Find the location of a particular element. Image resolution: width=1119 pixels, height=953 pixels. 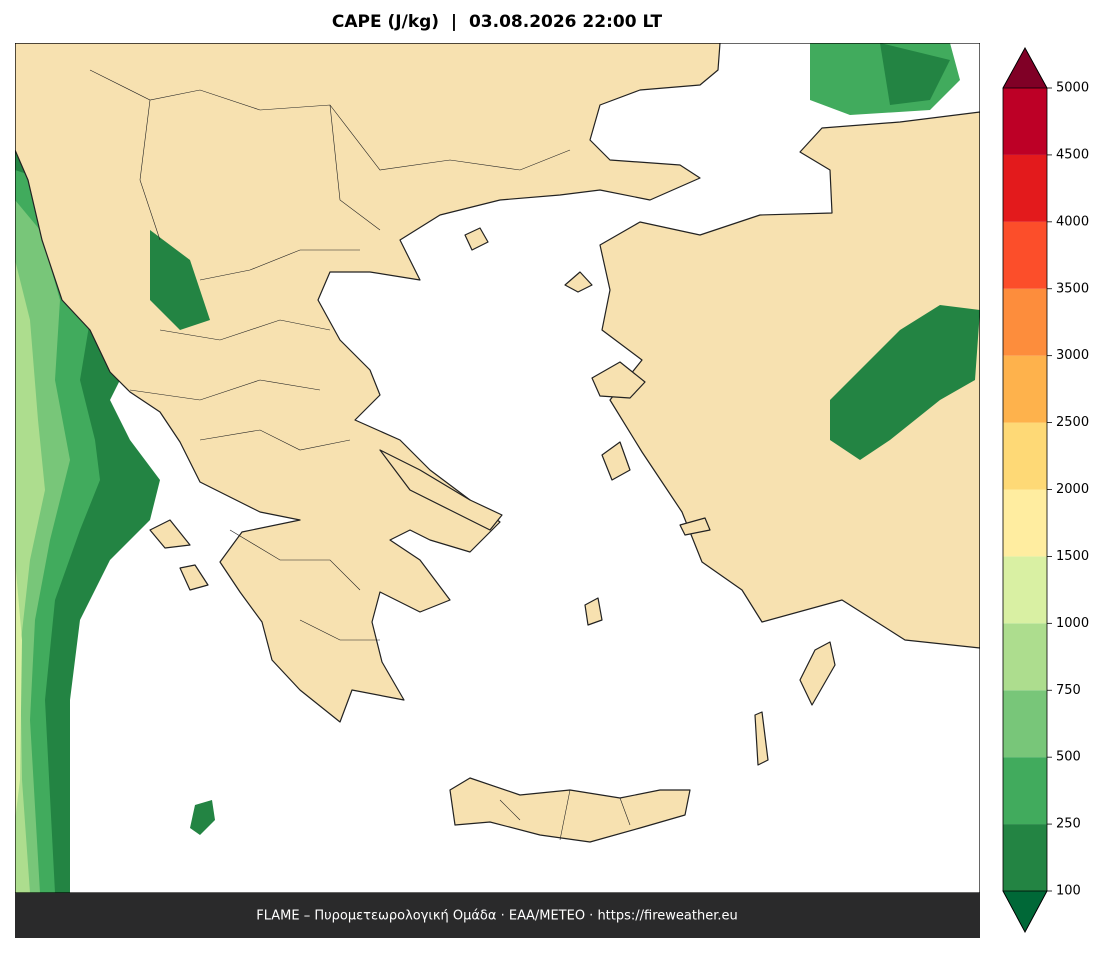

karpathos is located at coordinates (761, 738).